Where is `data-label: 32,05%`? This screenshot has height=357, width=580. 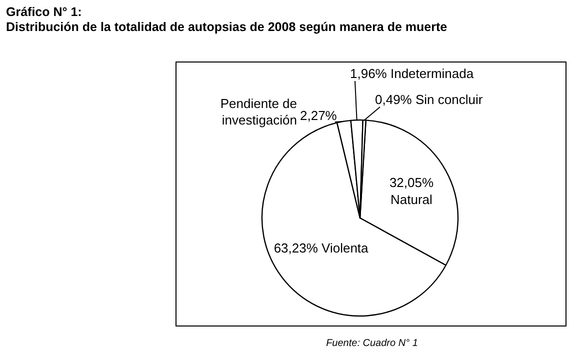 data-label: 32,05% is located at coordinates (411, 182).